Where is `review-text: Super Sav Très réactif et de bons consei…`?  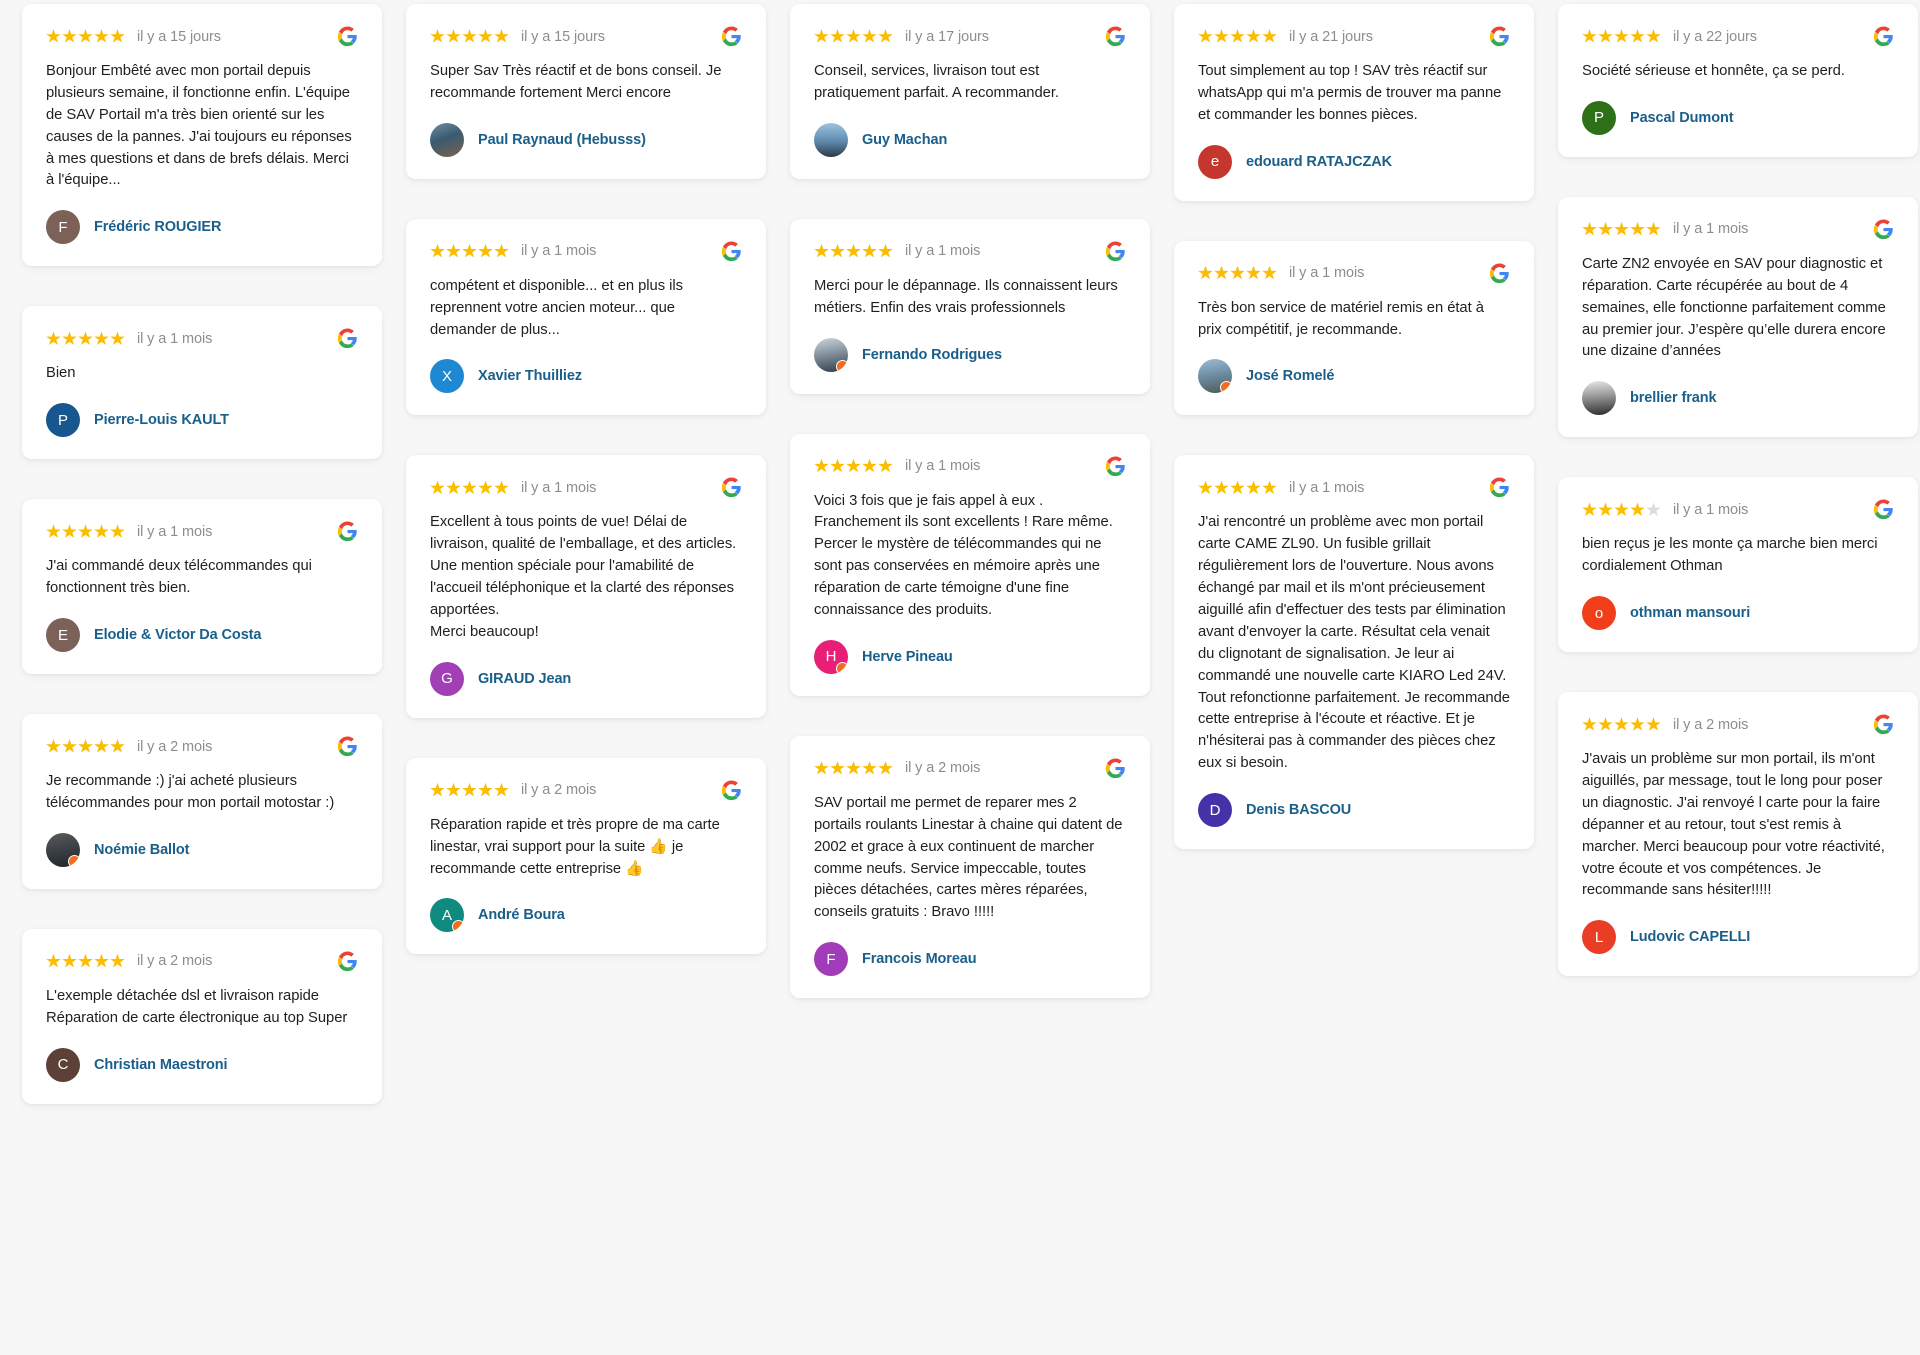 review-text: Super Sav Très réactif et de bons consei… is located at coordinates (578, 82).